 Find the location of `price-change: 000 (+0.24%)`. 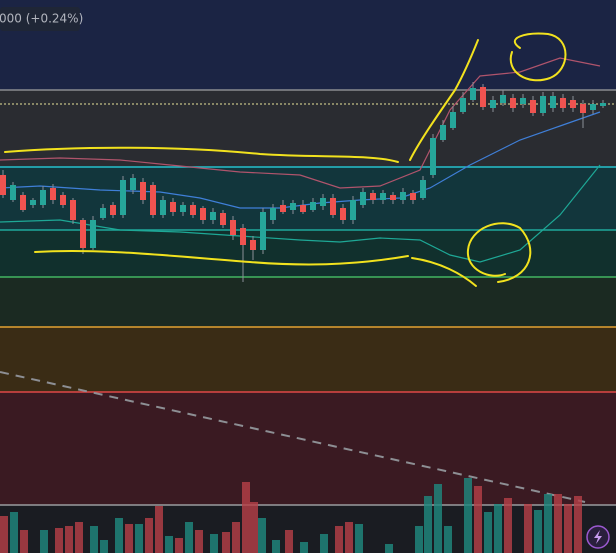

price-change: 000 (+0.24%) is located at coordinates (41, 19).